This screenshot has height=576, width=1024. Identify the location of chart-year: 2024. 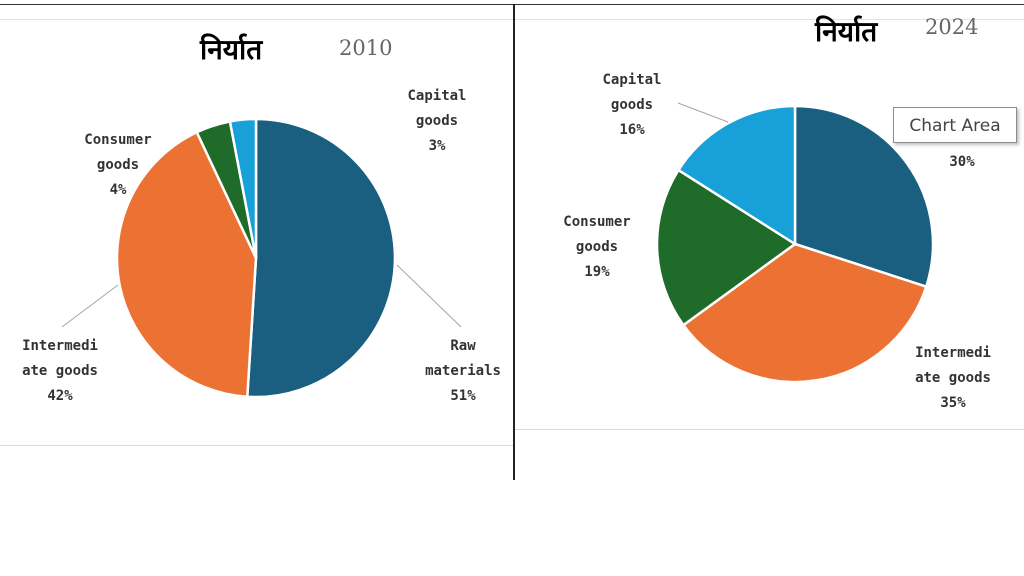
(952, 27).